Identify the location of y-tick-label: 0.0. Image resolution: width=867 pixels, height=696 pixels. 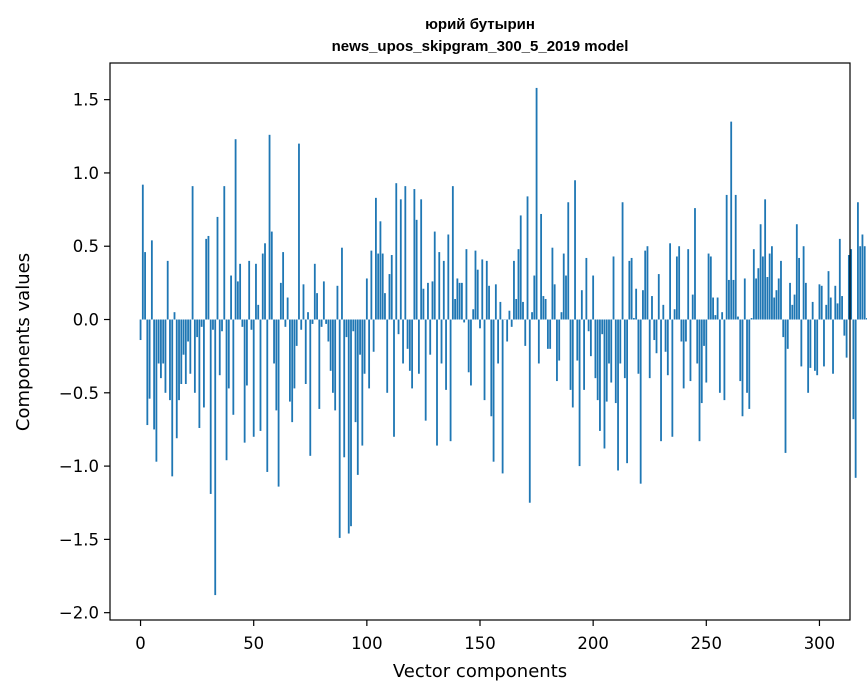
(86, 320).